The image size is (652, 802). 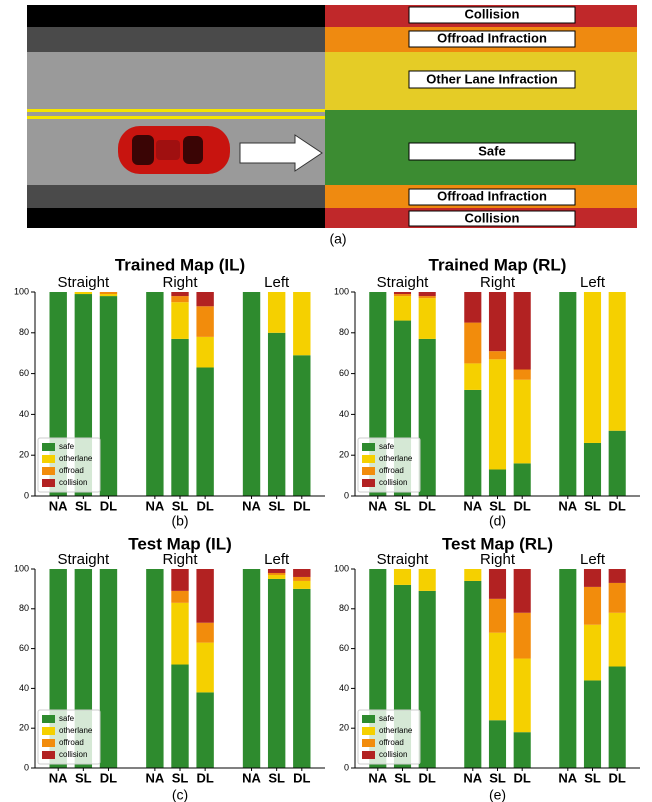 What do you see at coordinates (389, 737) in the screenshot?
I see `legend-box` at bounding box center [389, 737].